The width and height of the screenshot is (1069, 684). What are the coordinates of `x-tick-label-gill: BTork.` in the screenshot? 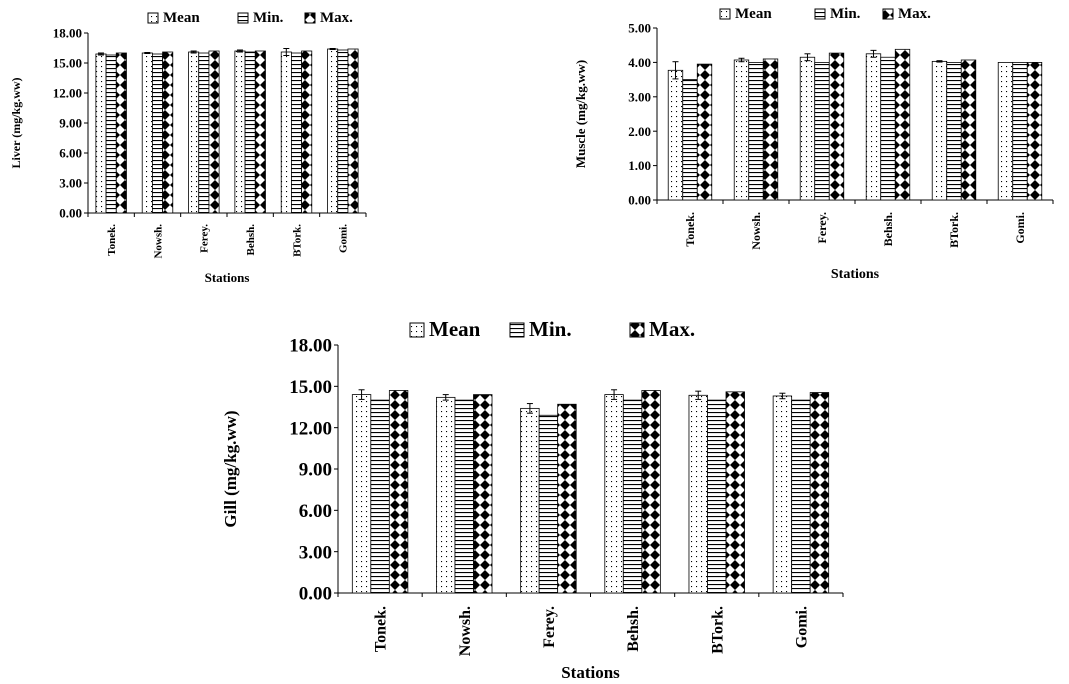 It's located at (717, 630).